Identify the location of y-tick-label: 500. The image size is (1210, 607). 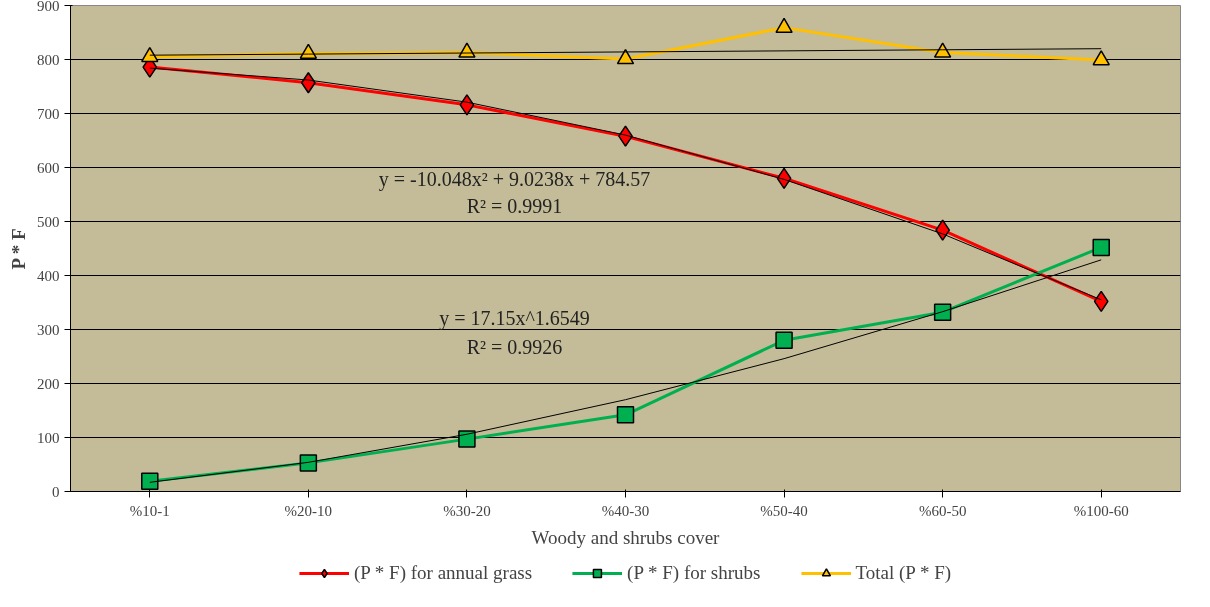
(48, 221).